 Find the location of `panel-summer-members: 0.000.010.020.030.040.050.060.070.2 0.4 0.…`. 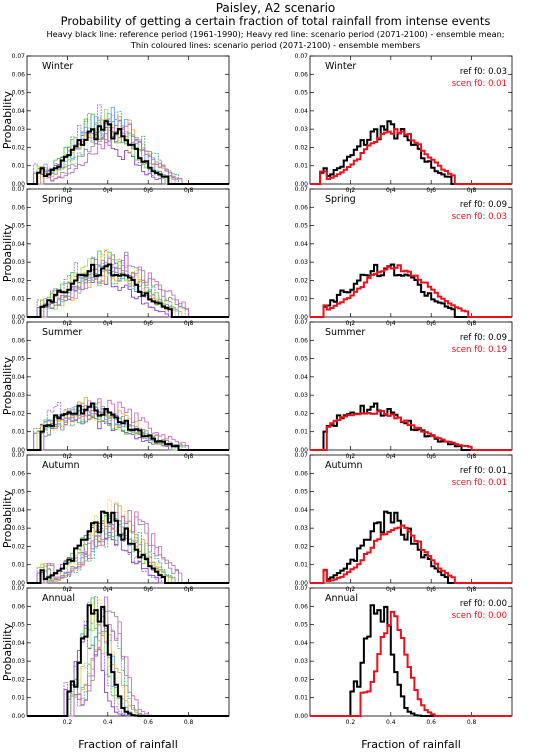

panel-summer-members: 0.000.010.020.030.040.050.060.070.2 0.4 0.… is located at coordinates (115, 389).